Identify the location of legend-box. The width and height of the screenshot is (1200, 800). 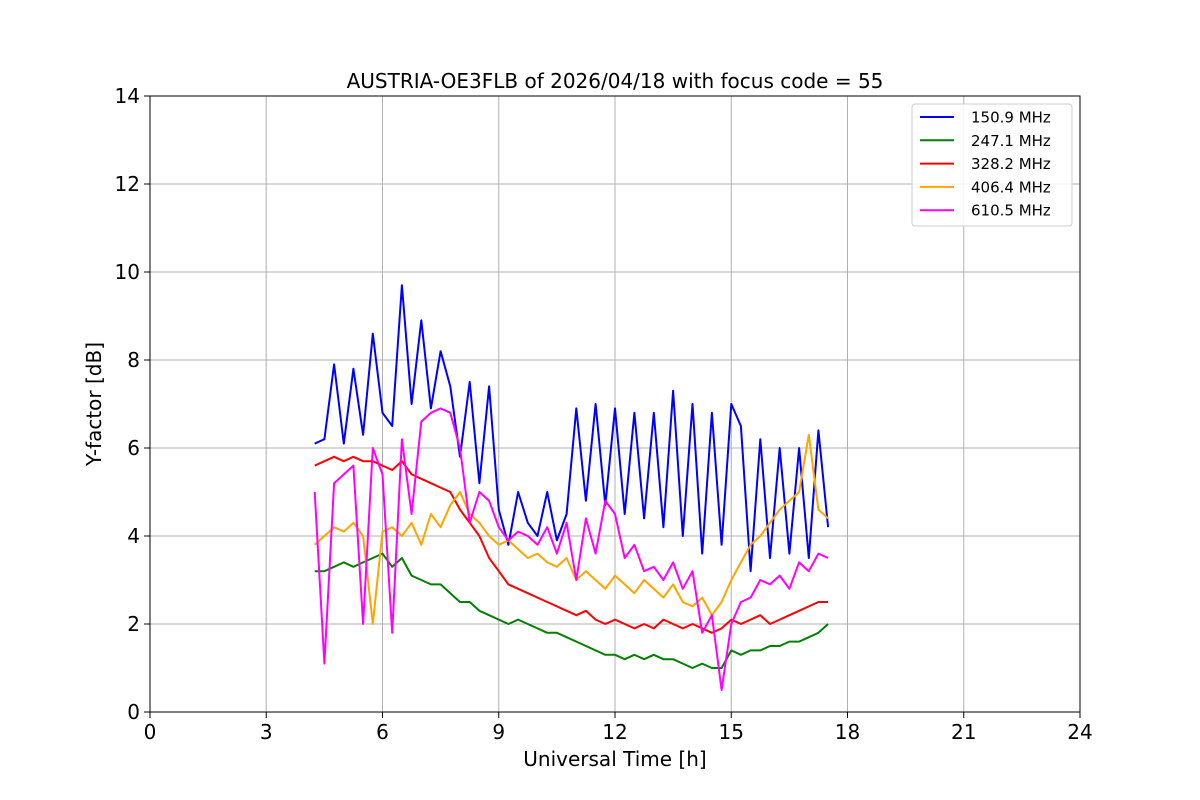
(992, 165).